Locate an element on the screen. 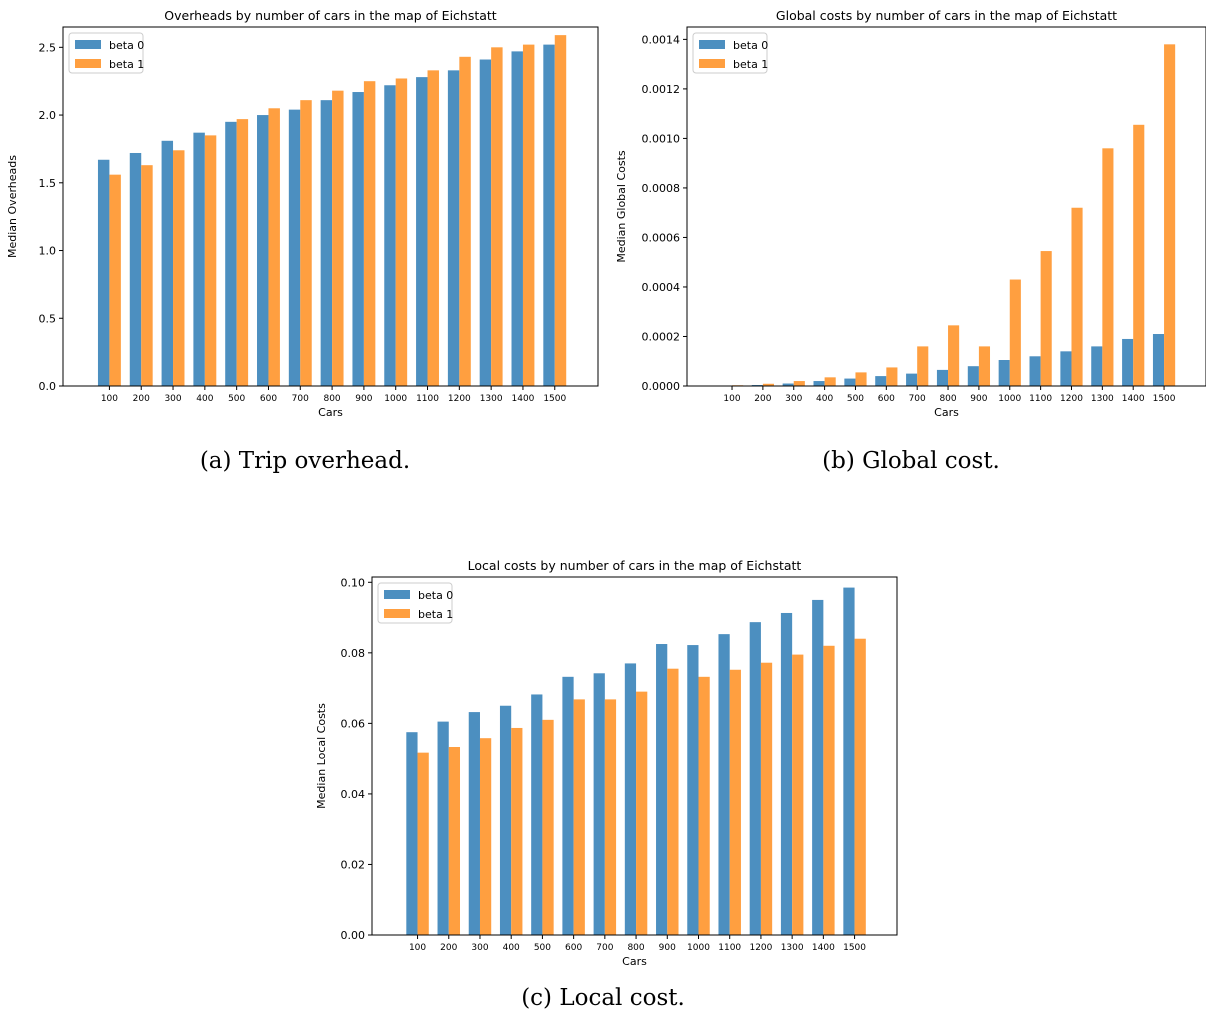  y-tick-label: 0.0004 is located at coordinates (661, 287).